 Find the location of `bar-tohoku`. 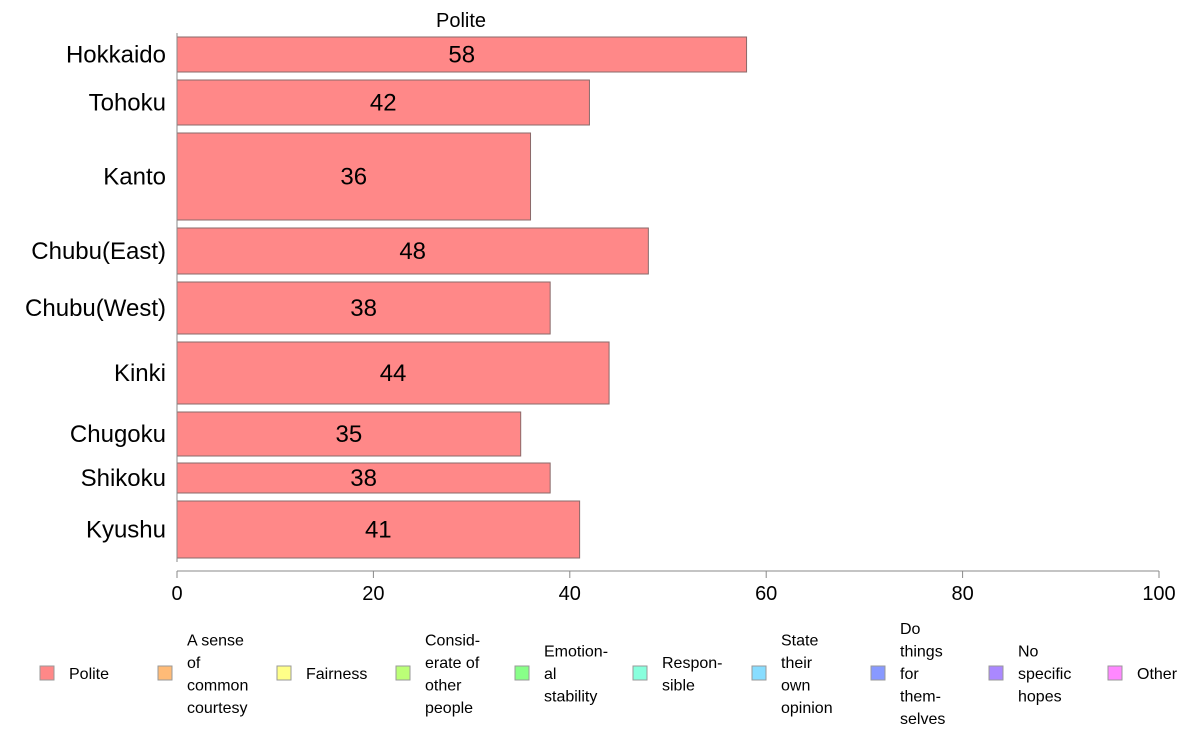

bar-tohoku is located at coordinates (383, 102).